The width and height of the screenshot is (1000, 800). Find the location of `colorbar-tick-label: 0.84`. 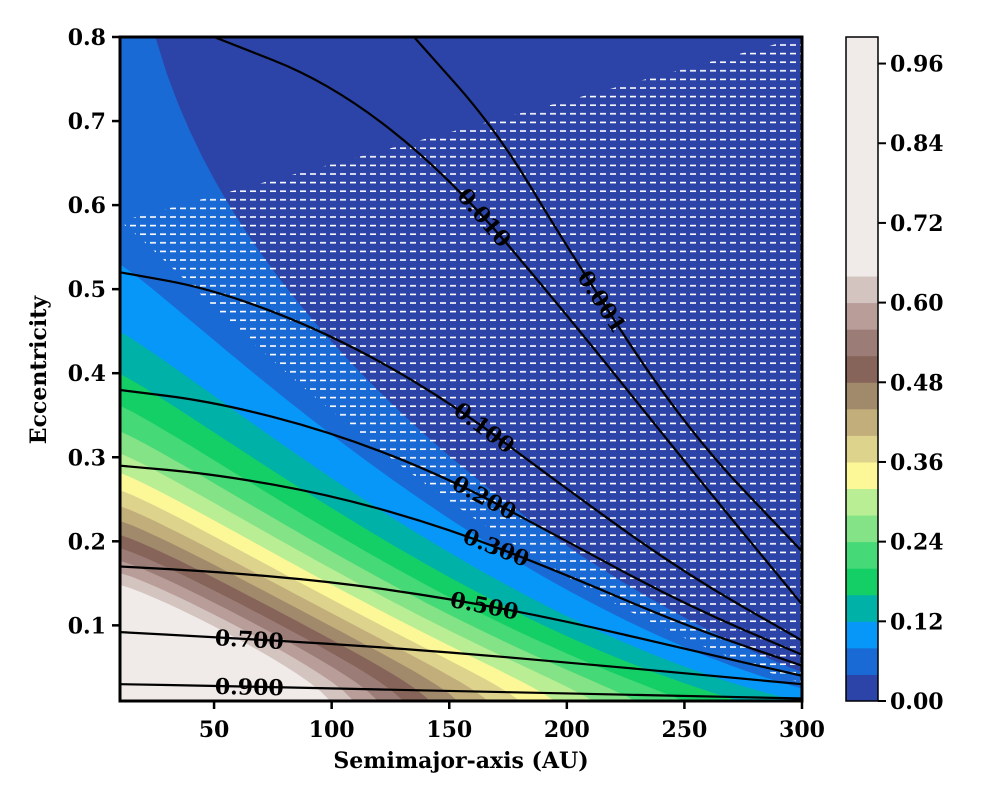

colorbar-tick-label: 0.84 is located at coordinates (917, 144).